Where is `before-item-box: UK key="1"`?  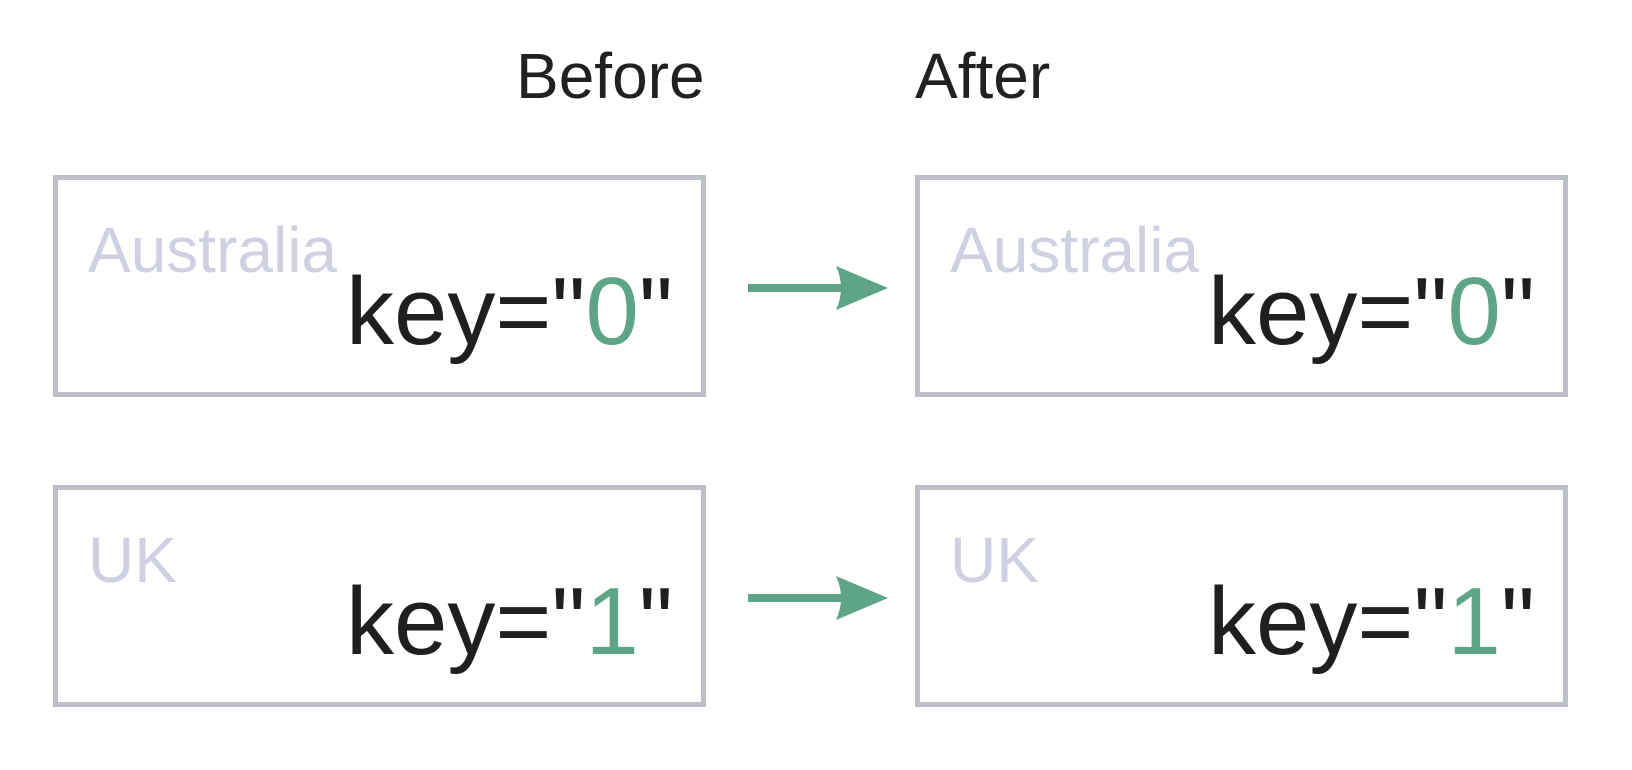 before-item-box: UK key="1" is located at coordinates (379, 596).